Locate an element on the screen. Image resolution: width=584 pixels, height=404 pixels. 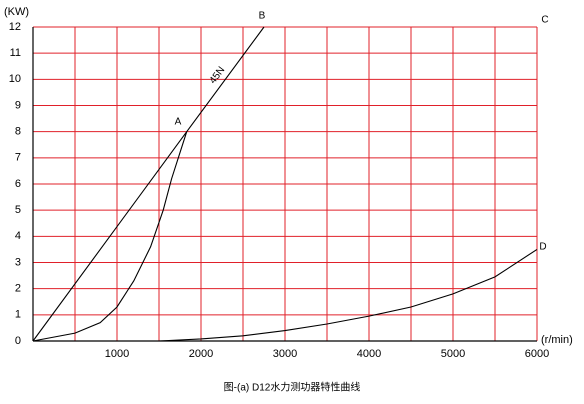
x-tick-label: 6000 is located at coordinates (537, 354).